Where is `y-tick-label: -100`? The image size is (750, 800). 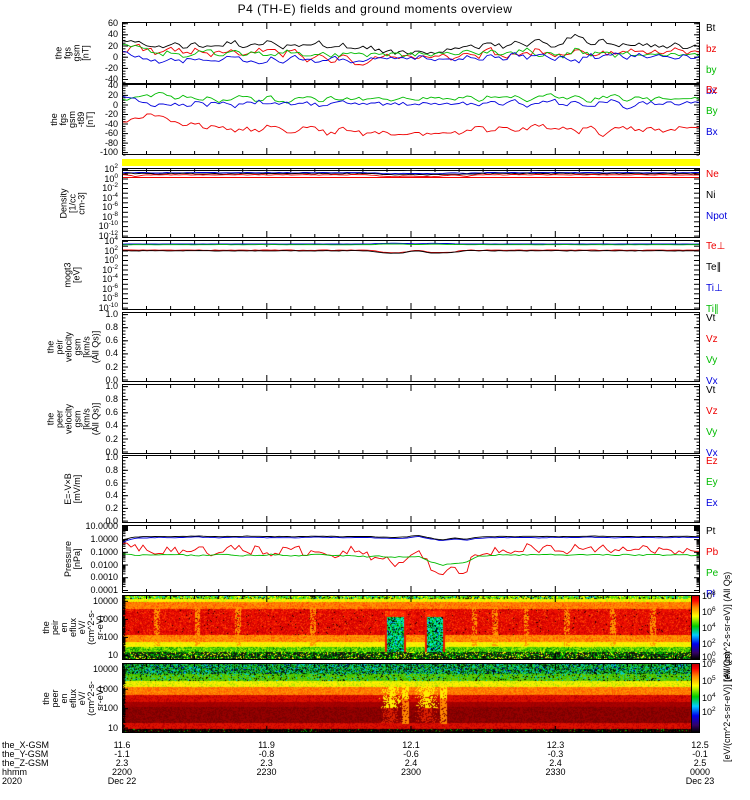 y-tick-label: -100 is located at coordinates (108, 152).